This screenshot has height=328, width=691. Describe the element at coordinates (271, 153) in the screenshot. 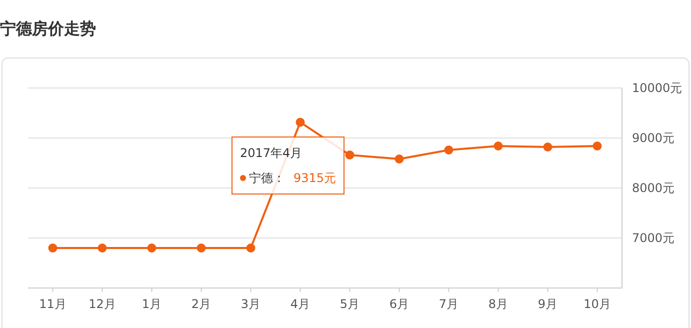

I see `annotation: 2017年4月` at that location.